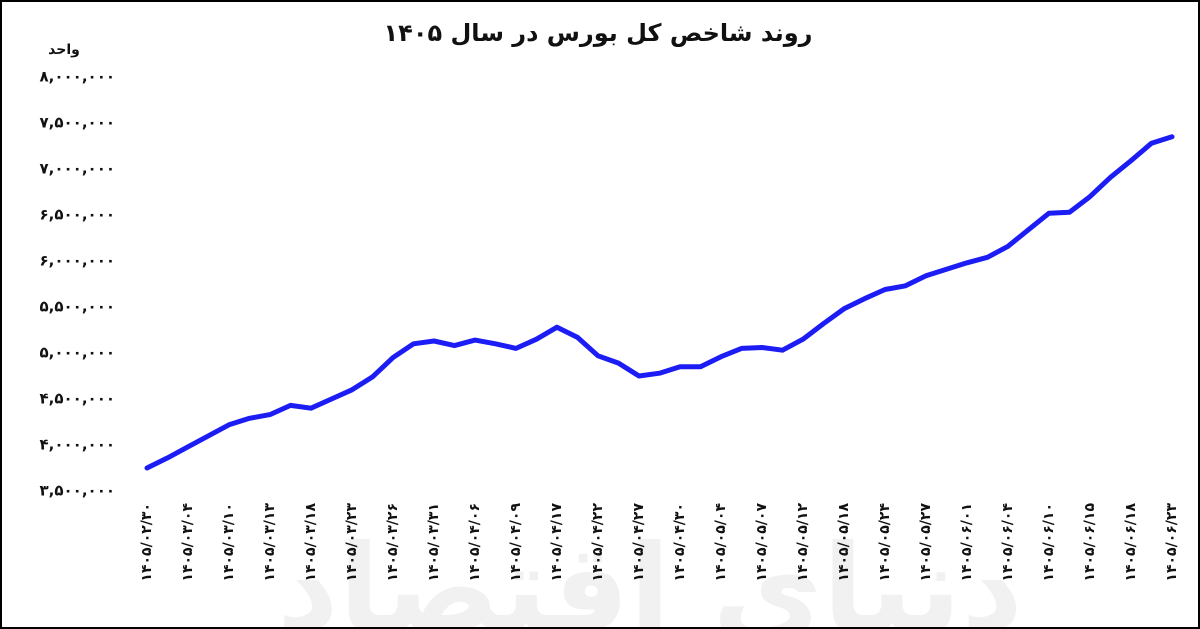  I want to click on x-tick-label: ۱۴۰۵/۰۴/۲۷, so click(639, 542).